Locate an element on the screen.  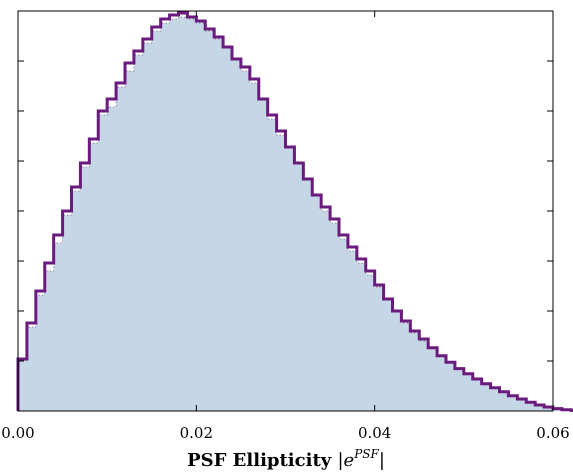
x-tick-label: 0.02 is located at coordinates (196, 433).